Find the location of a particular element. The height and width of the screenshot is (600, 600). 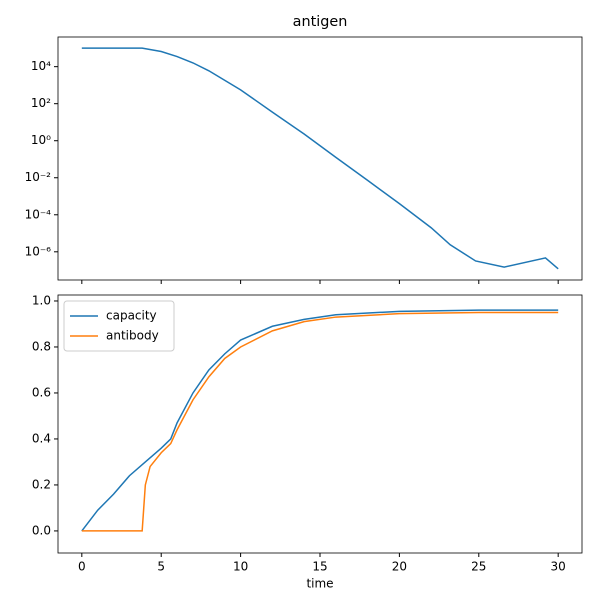

y-tick-label: 10⁰ is located at coordinates (41, 140).